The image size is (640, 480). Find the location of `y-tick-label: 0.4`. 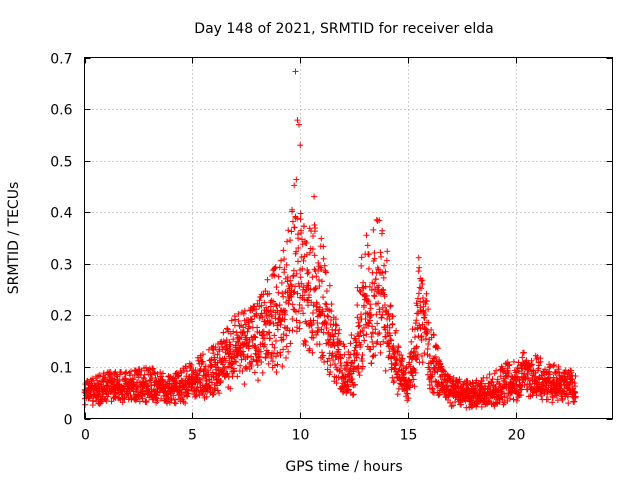

y-tick-label: 0.4 is located at coordinates (61, 214).